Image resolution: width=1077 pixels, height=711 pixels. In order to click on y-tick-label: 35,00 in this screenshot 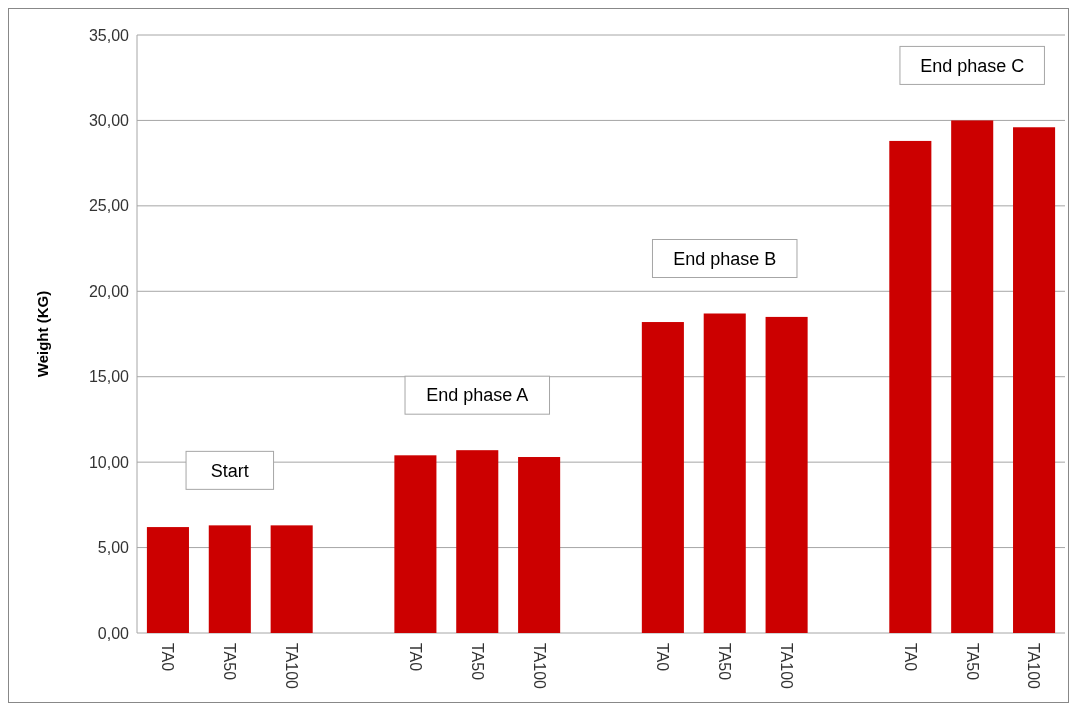, I will do `click(109, 35)`.